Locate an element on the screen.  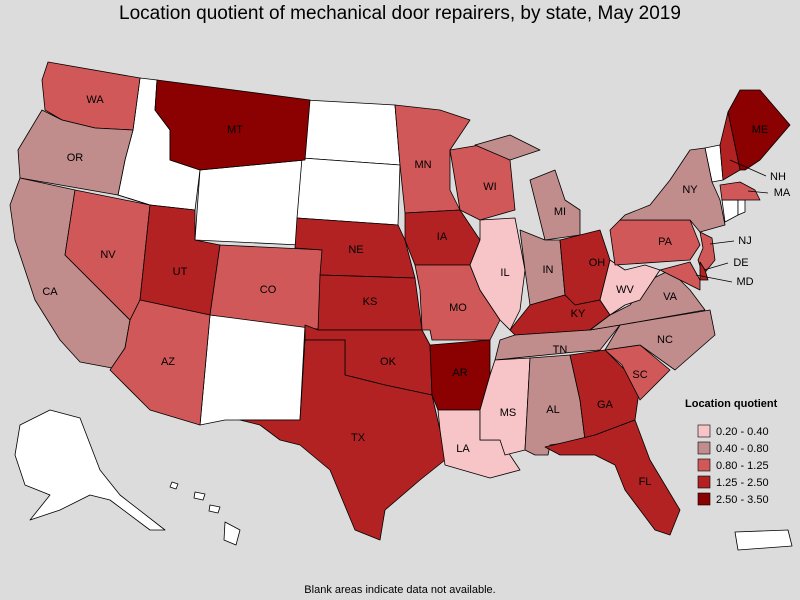
state-label: OR is located at coordinates (75, 158).